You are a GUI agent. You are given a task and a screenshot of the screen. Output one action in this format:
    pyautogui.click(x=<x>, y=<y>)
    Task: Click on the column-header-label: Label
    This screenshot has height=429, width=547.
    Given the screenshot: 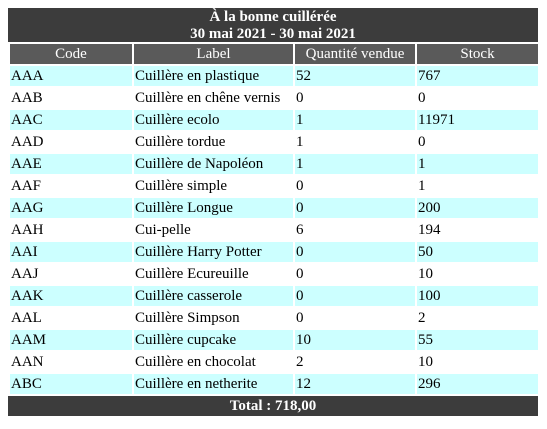 What is the action you would take?
    pyautogui.click(x=213, y=54)
    